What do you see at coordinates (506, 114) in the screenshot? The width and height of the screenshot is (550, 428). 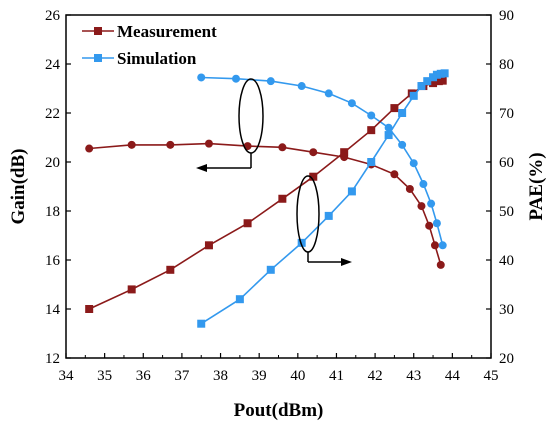 I see `y2-tick-label: 70` at bounding box center [506, 114].